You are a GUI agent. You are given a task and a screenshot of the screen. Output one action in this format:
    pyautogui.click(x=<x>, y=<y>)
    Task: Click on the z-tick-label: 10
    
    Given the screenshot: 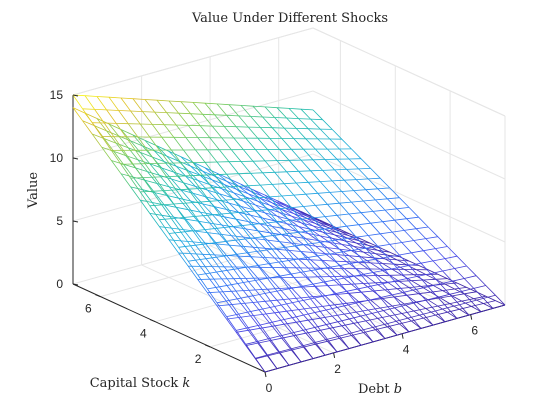 What is the action you would take?
    pyautogui.click(x=57, y=158)
    